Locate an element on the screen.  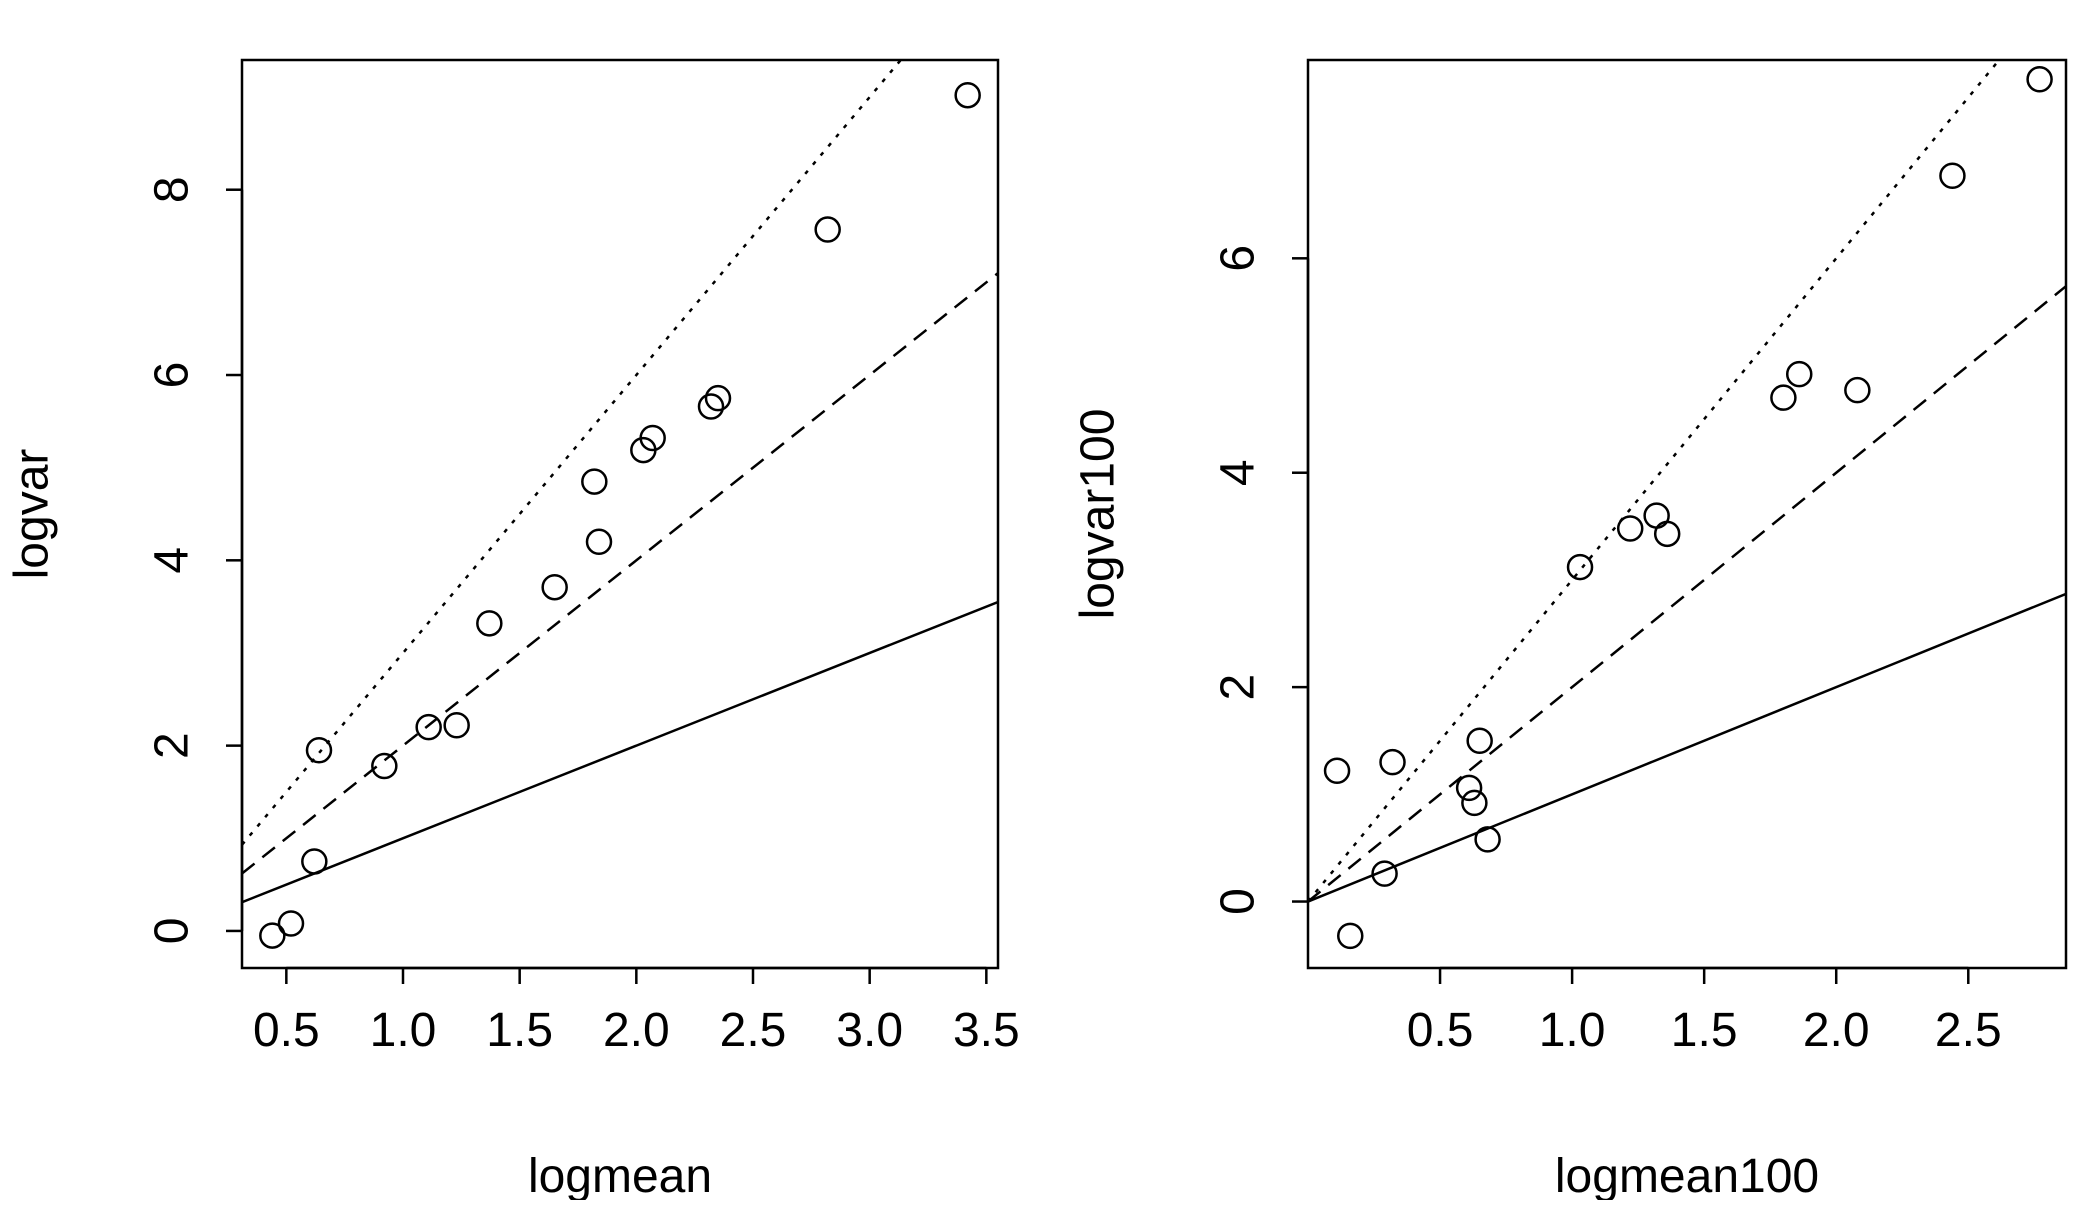
y-tick-label: 8 is located at coordinates (172, 189).